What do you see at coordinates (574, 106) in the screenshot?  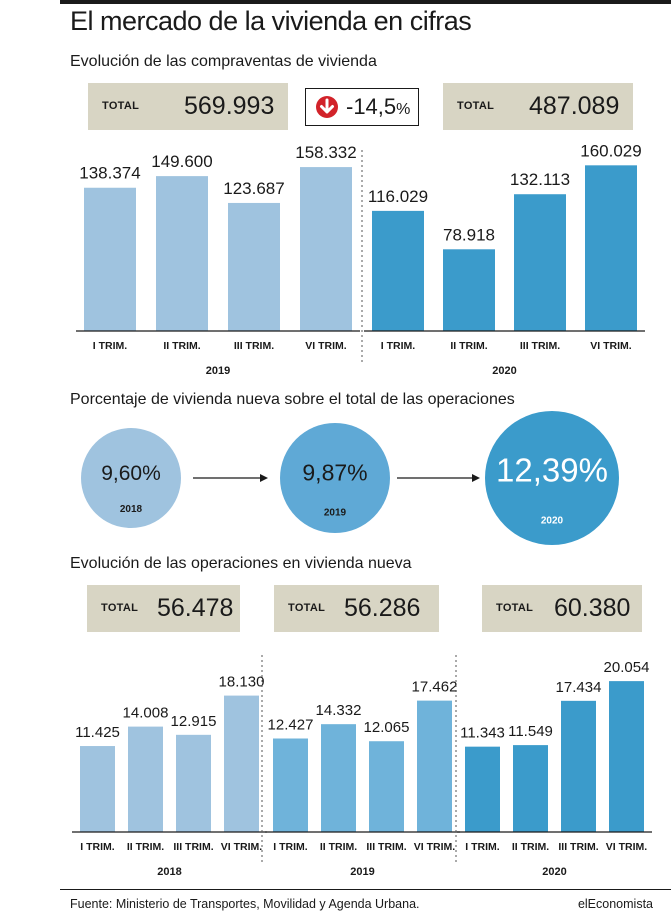 I see `total-value: 487.089` at bounding box center [574, 106].